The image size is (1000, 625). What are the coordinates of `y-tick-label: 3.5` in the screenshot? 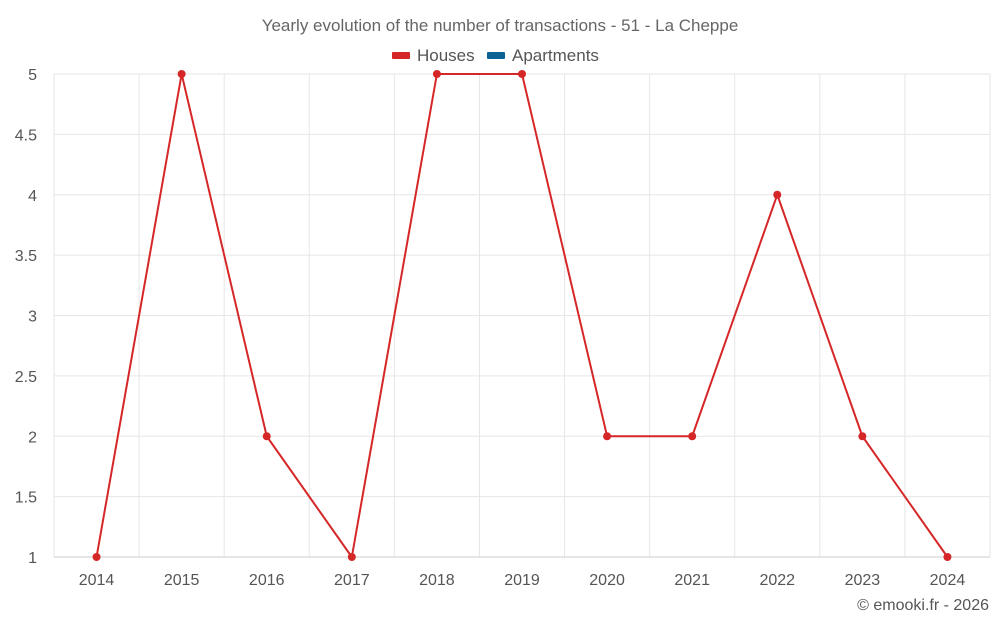 It's located at (26, 256).